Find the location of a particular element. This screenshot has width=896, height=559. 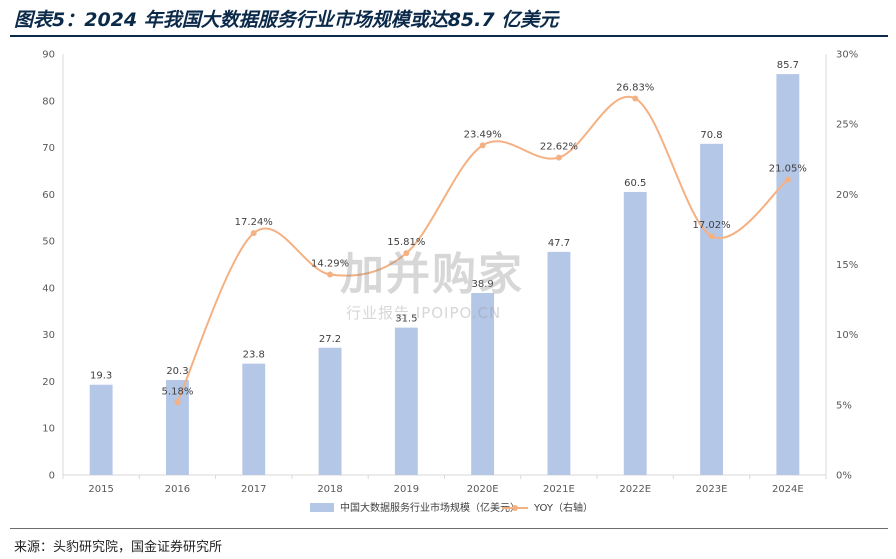

left-tick-label: 0 is located at coordinates (52, 476).